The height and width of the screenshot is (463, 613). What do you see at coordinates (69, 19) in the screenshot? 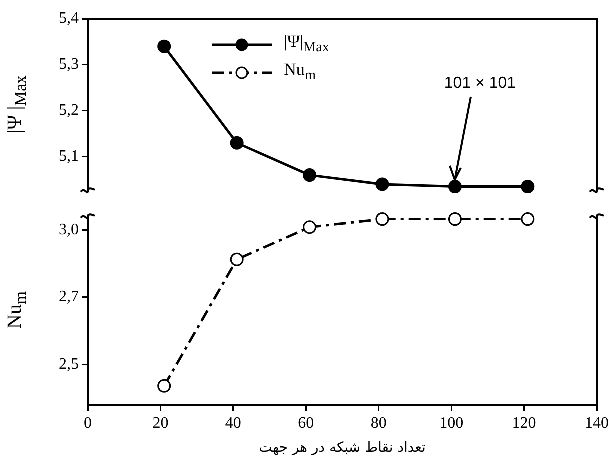
I see `y-tick-label: 5,4` at bounding box center [69, 19].